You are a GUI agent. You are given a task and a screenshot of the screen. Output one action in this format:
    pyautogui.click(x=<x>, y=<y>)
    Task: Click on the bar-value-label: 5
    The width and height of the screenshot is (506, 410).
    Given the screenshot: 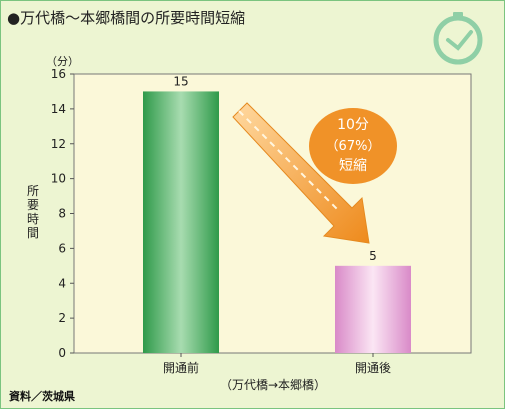 What is the action you would take?
    pyautogui.click(x=373, y=256)
    